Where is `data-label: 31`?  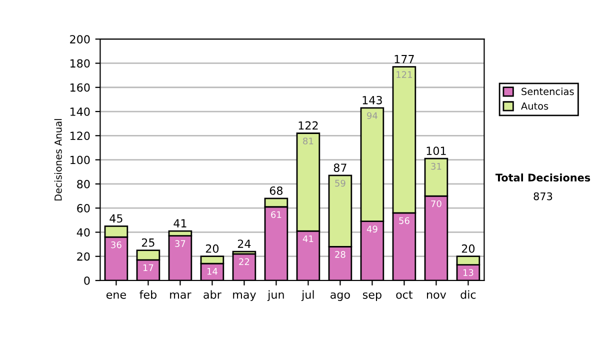
data-label: 31 is located at coordinates (436, 166).